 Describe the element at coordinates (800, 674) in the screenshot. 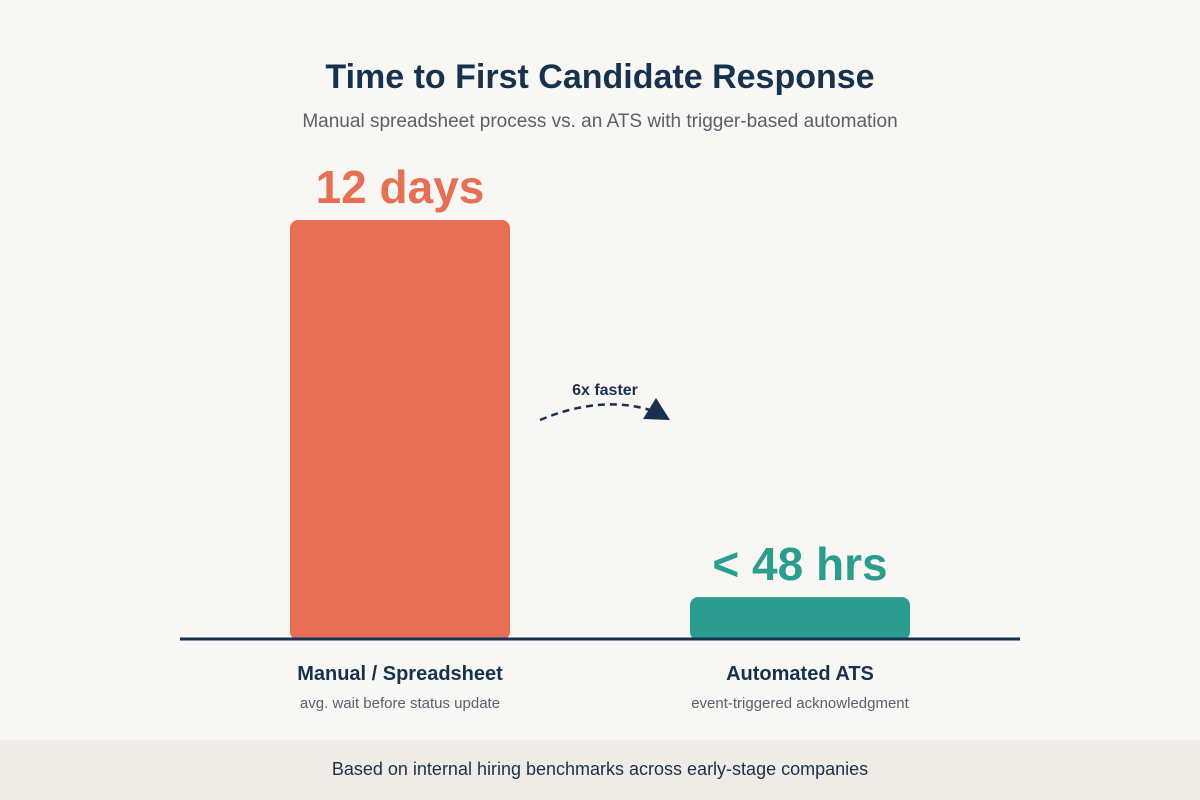

I see `category-label-2: Automated ATS` at that location.